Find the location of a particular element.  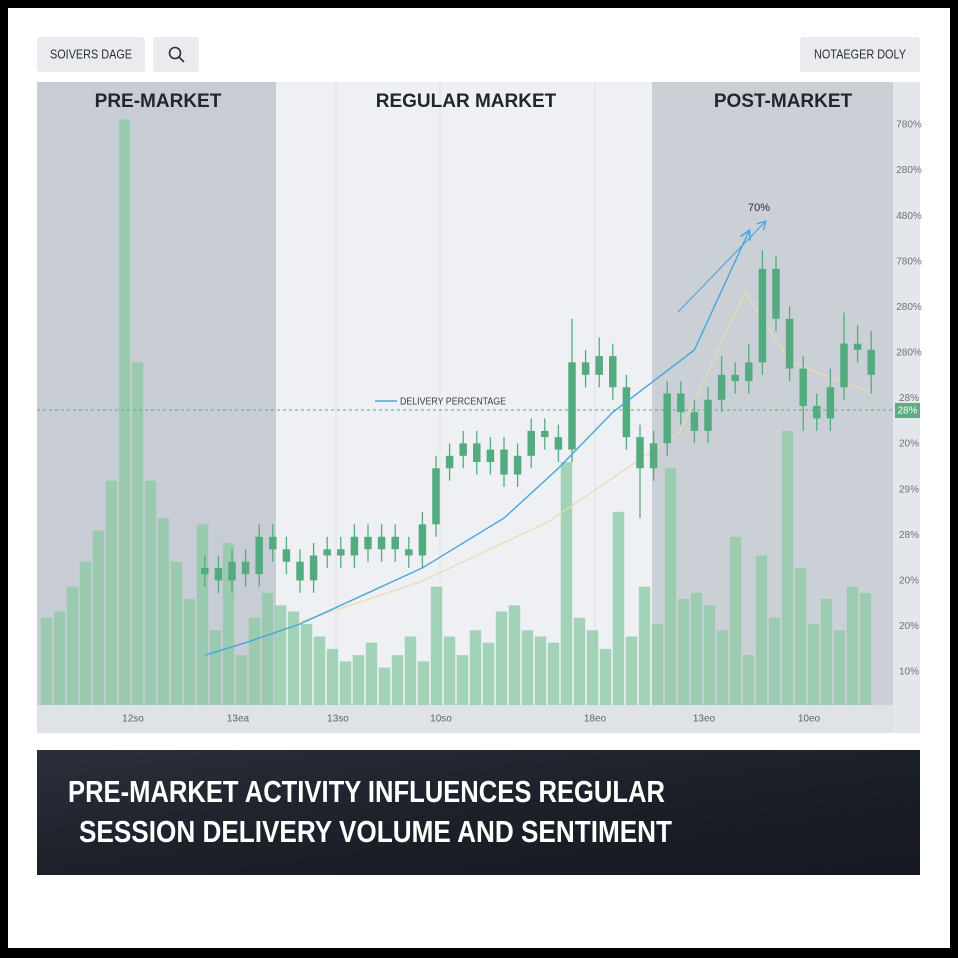

x-axis-label: 12so is located at coordinates (133, 719).